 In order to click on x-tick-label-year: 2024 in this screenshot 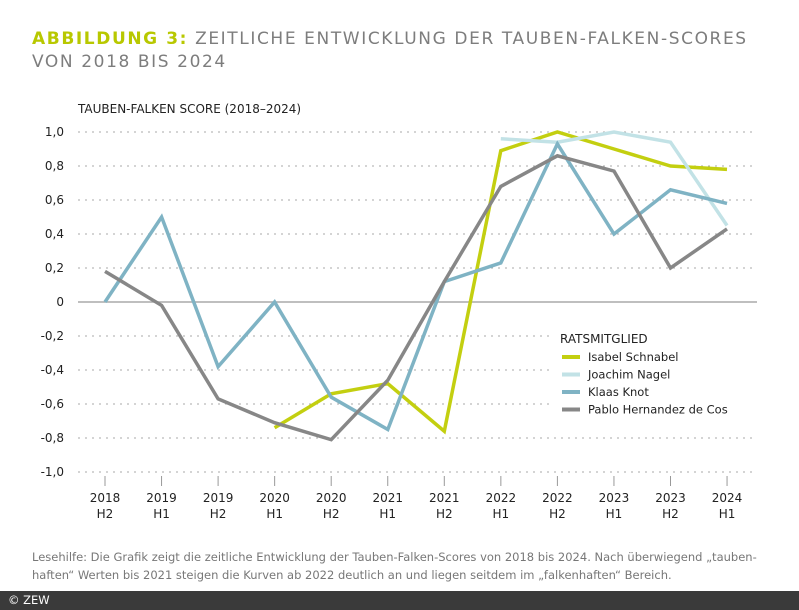, I will do `click(727, 498)`.